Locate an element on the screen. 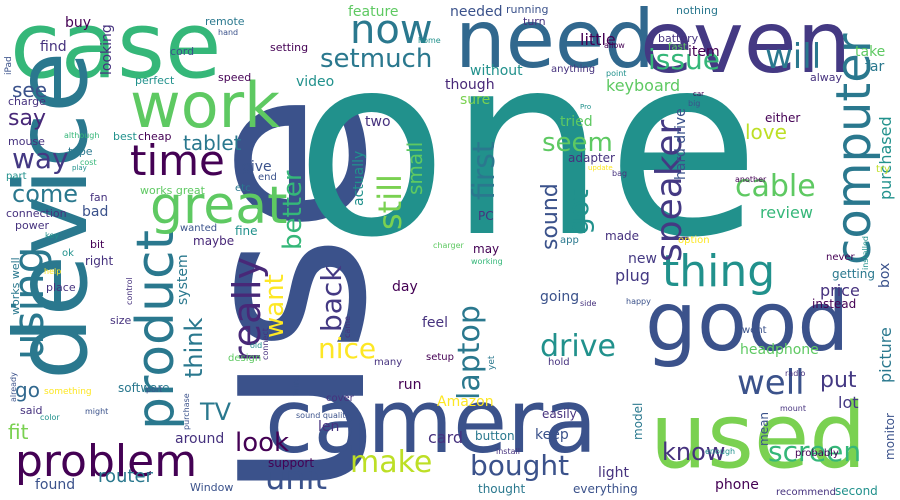 The width and height of the screenshot is (900, 500). word: feel is located at coordinates (435, 323).